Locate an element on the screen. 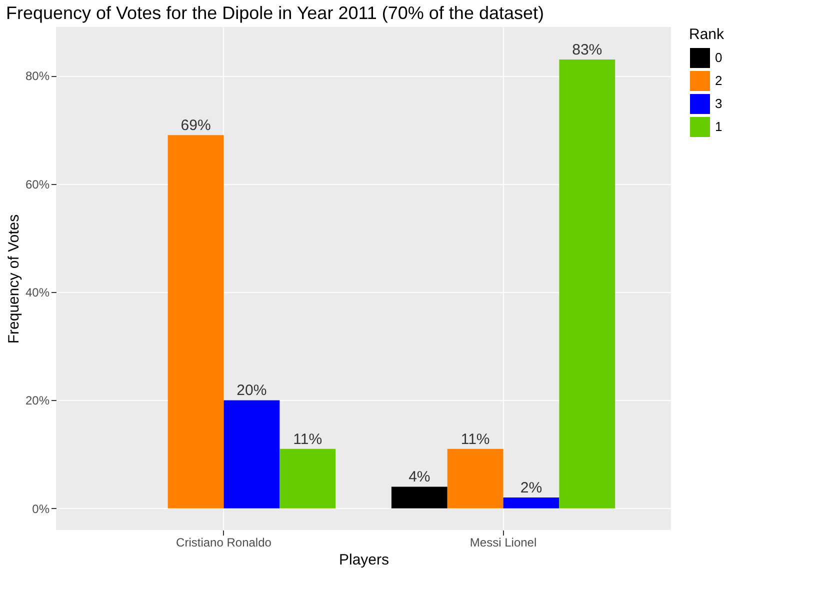  legend-title: Rank is located at coordinates (707, 34).